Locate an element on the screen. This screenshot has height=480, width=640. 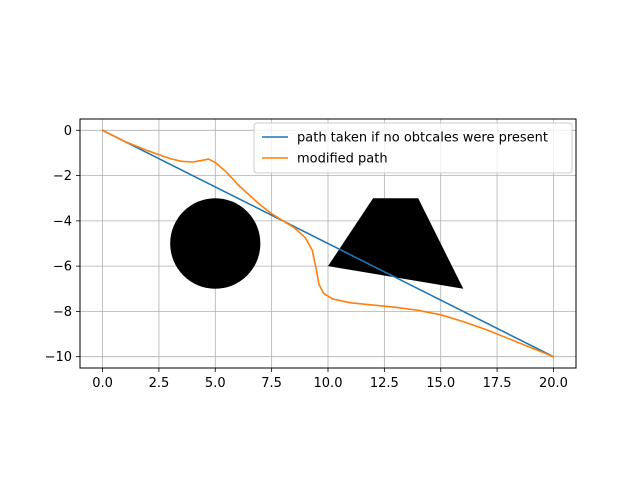
x-tick-label-0: 0.0 is located at coordinates (102, 383).